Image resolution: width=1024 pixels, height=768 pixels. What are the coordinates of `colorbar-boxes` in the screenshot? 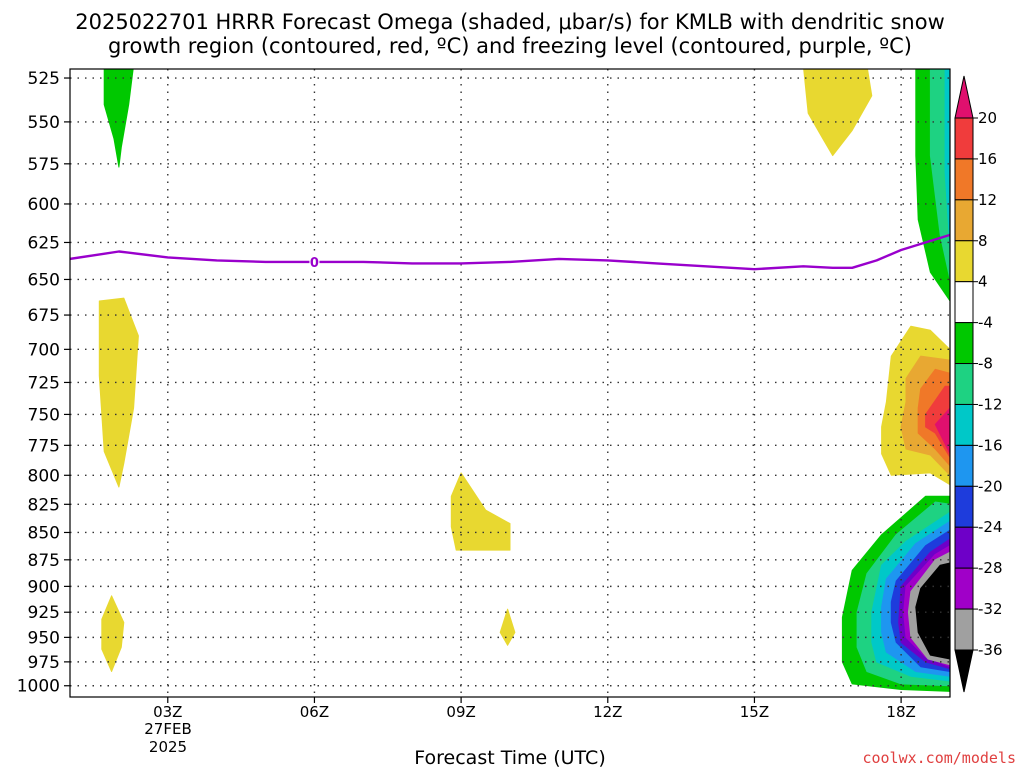 It's located at (964, 384).